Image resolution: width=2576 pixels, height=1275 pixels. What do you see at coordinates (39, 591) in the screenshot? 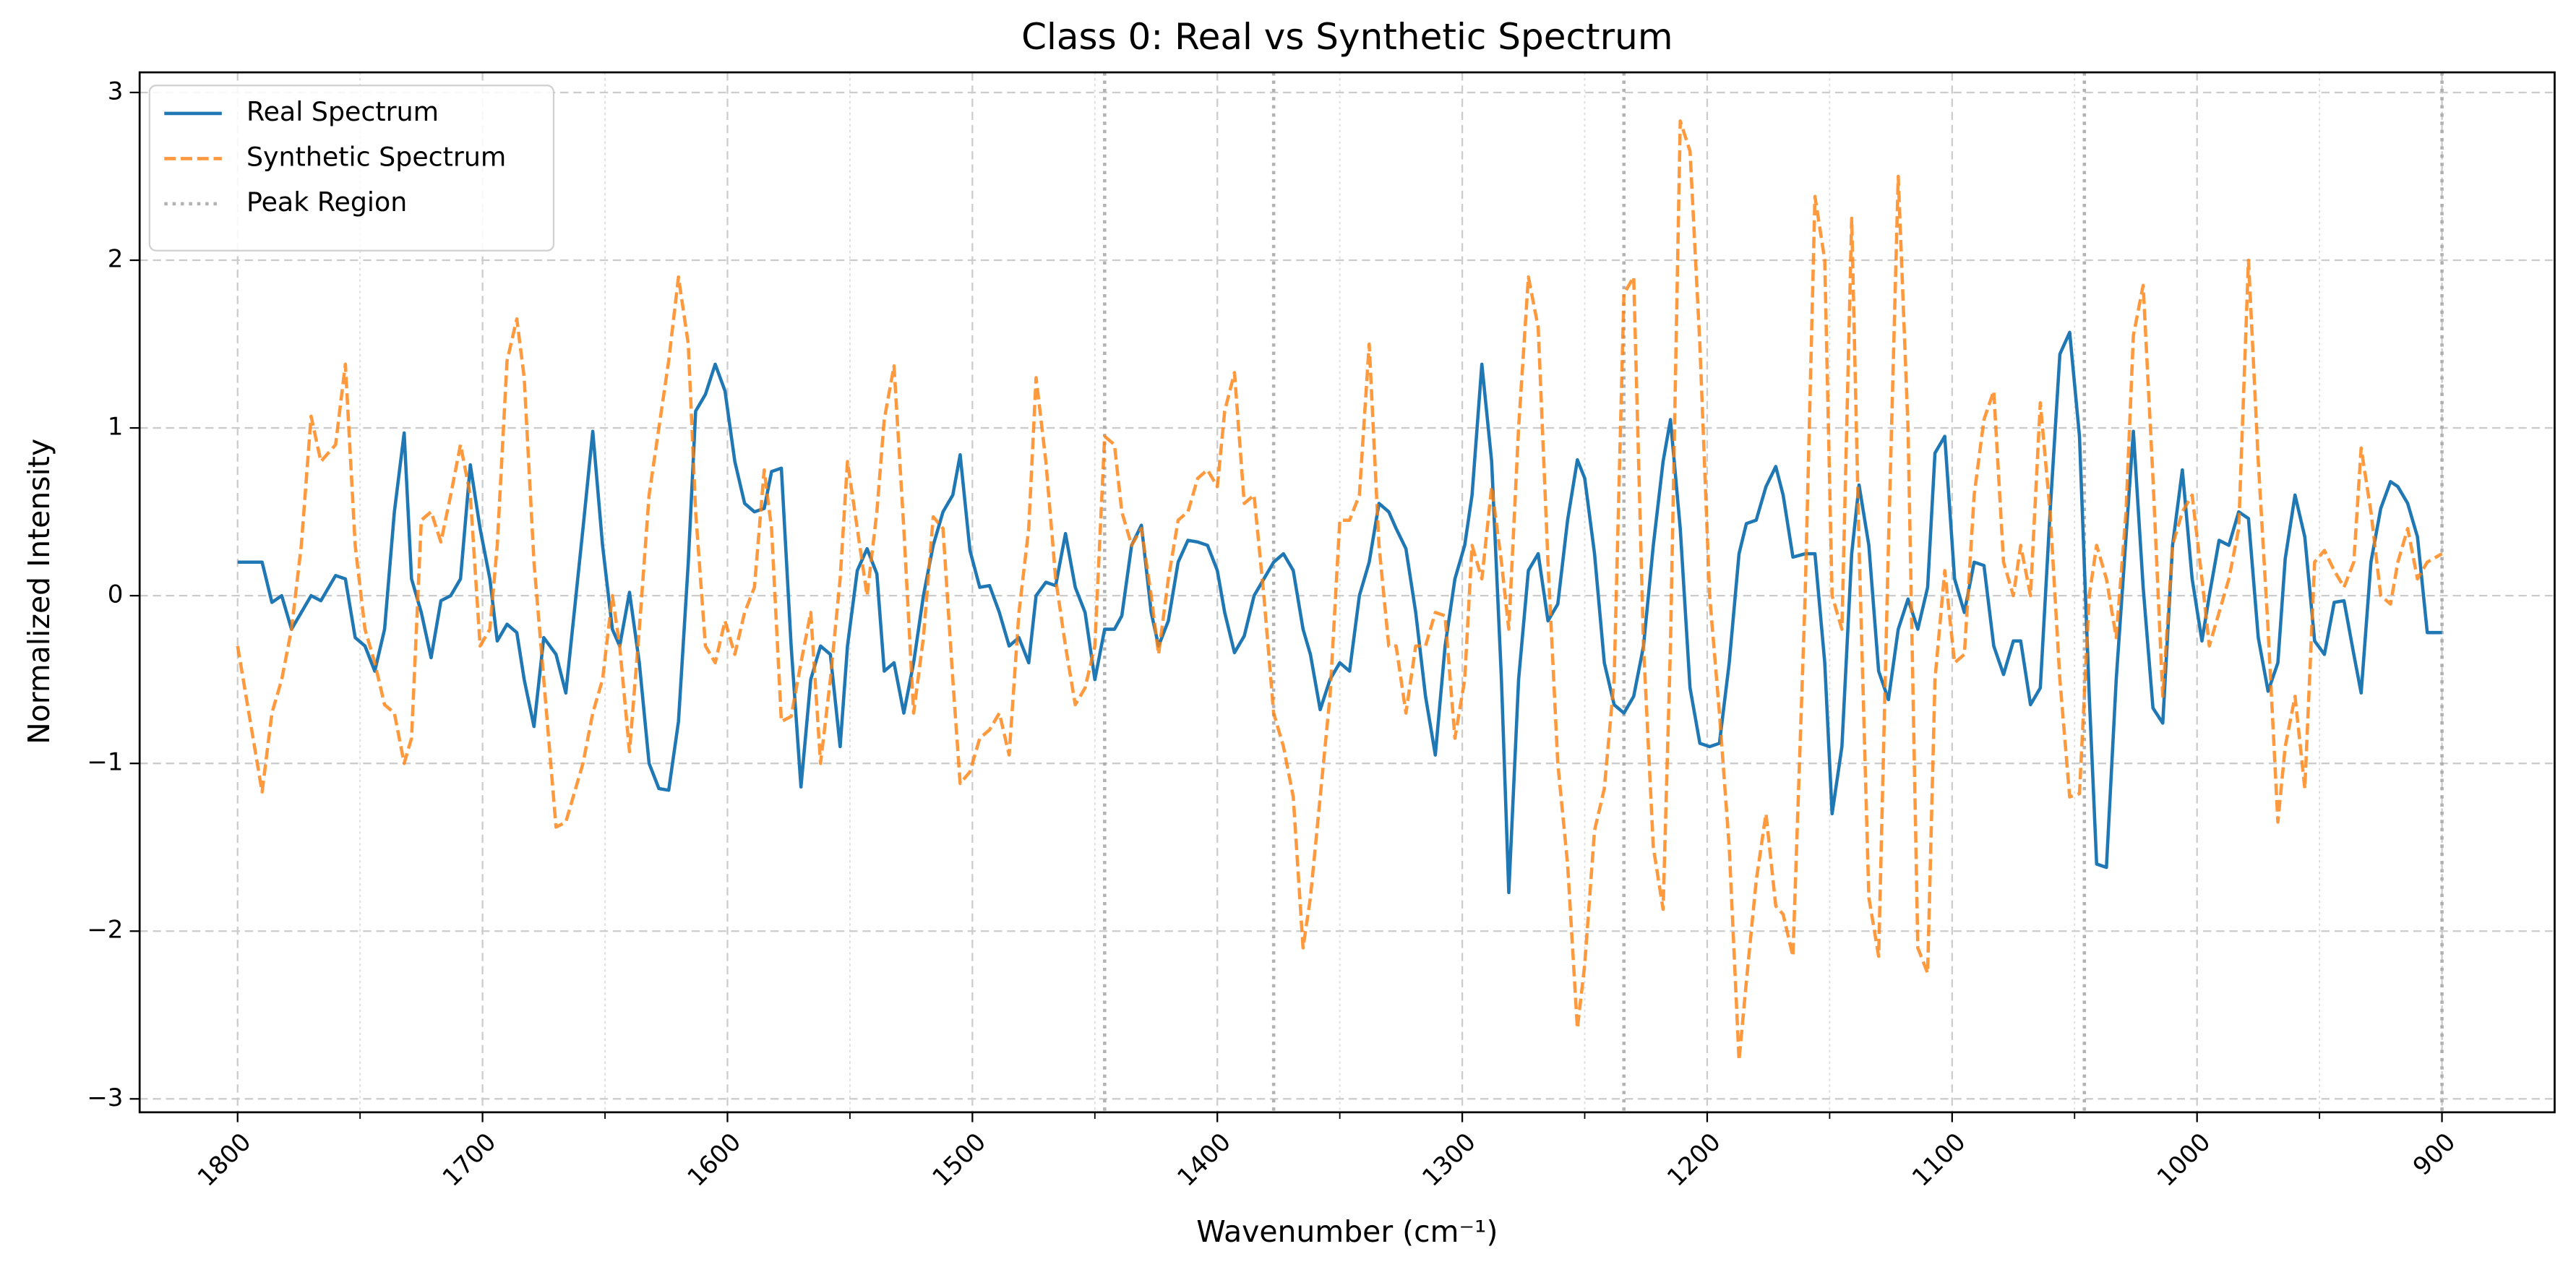
I see `y-axis-label: Normalized Intensity` at bounding box center [39, 591].